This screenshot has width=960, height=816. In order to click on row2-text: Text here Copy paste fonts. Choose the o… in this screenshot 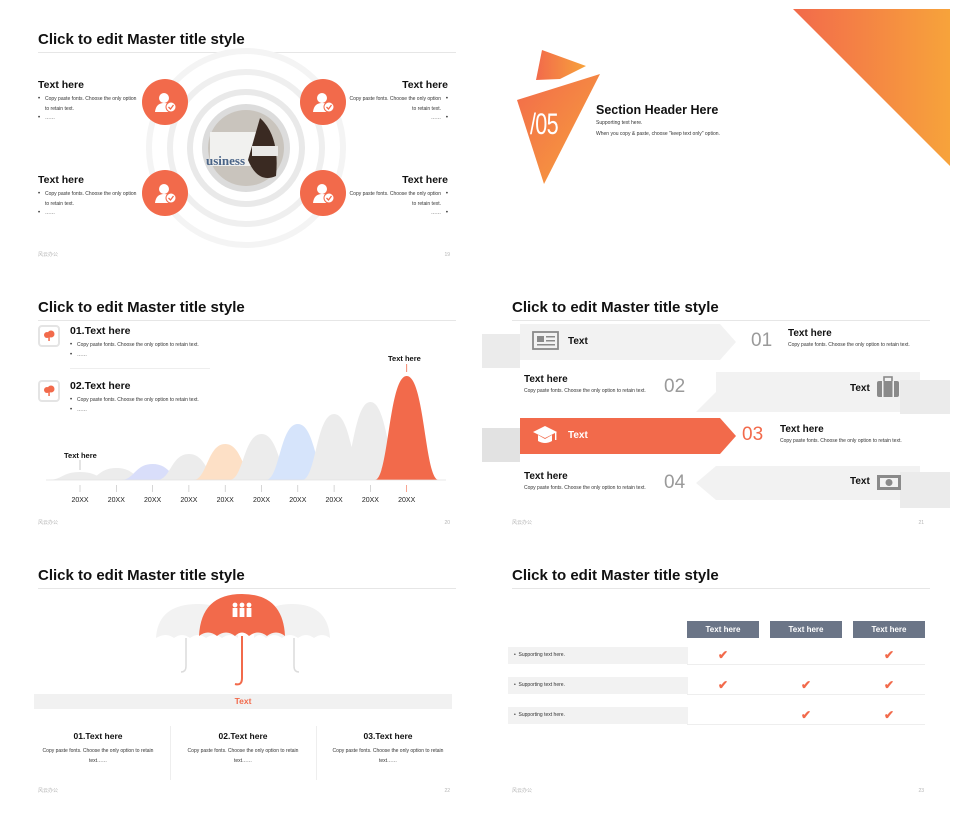, I will do `click(585, 384)`.